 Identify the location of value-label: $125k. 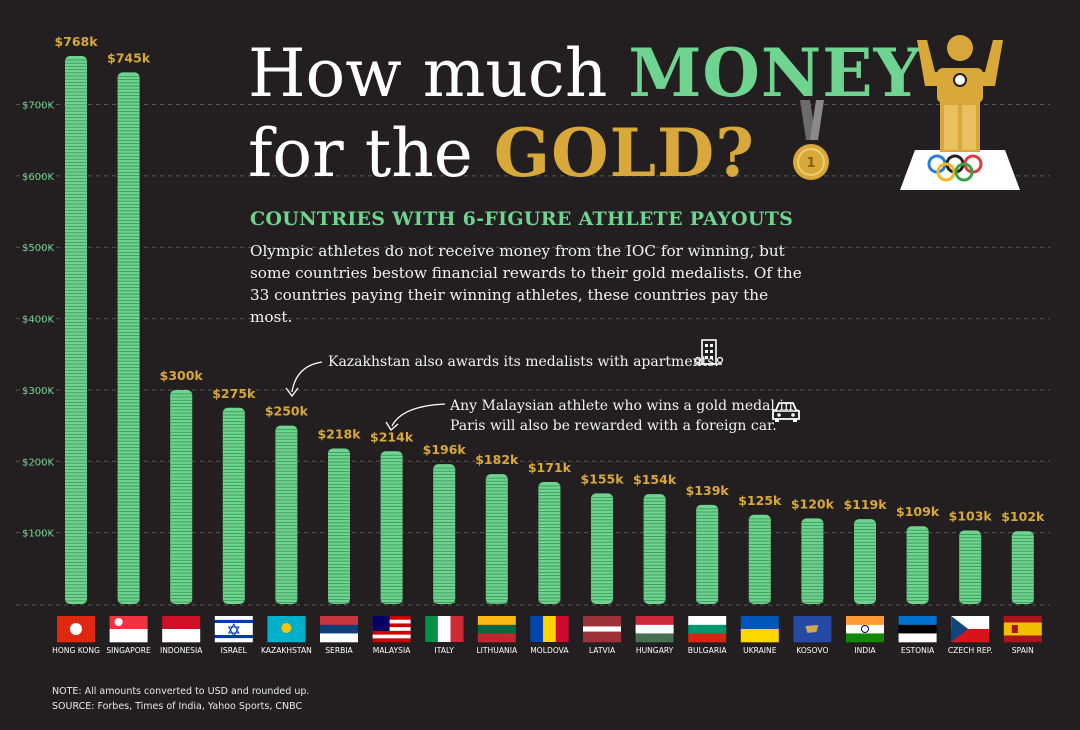
(760, 500).